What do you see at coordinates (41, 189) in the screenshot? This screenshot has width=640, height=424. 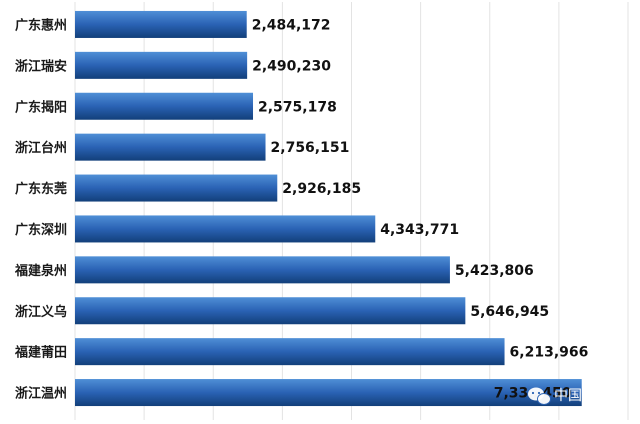 I see `category-label: 广东东莞` at bounding box center [41, 189].